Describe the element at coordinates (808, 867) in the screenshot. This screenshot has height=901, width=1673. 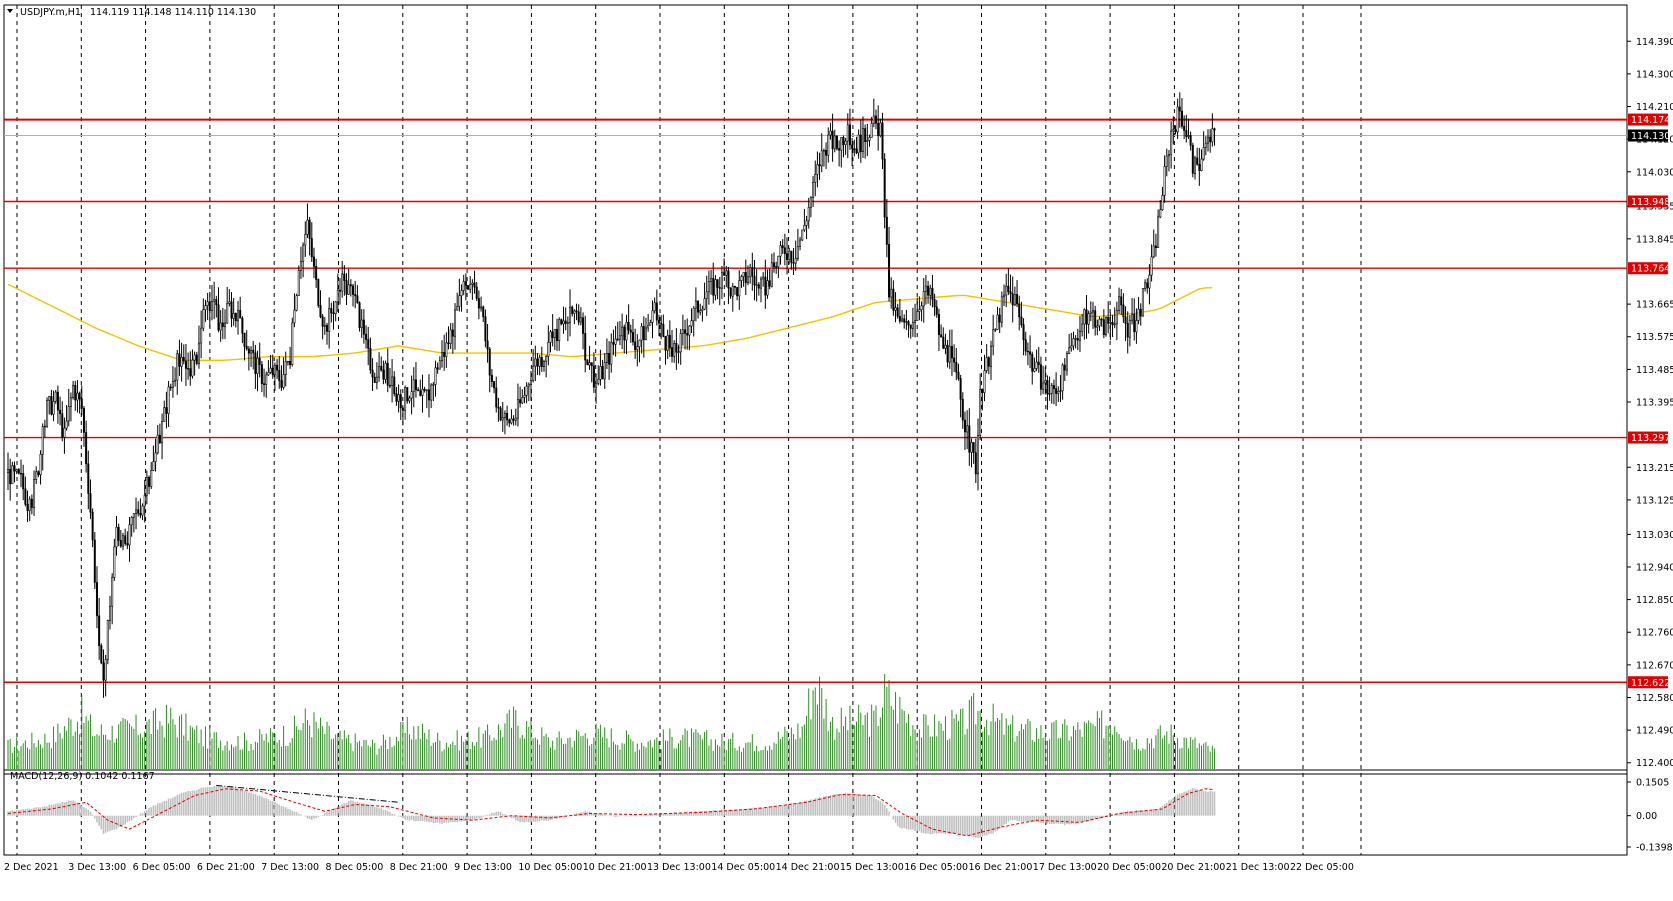
I see `time-tick-label: 14 Dec 21:00` at that location.